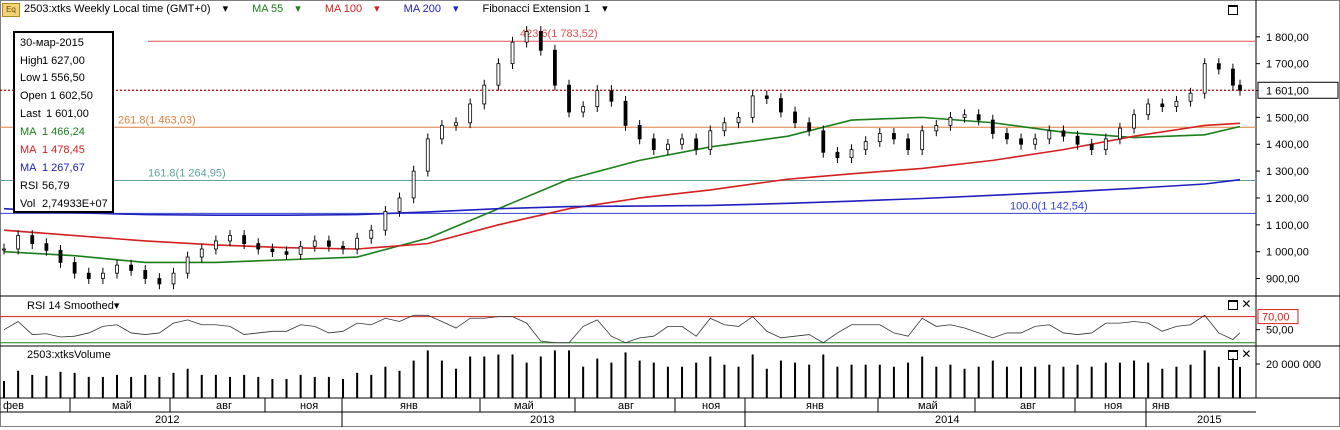 This screenshot has height=430, width=1340. Describe the element at coordinates (551, 9) in the screenshot. I see `fibonacci-selector: Fibonacci Extension 1 ▾` at that location.